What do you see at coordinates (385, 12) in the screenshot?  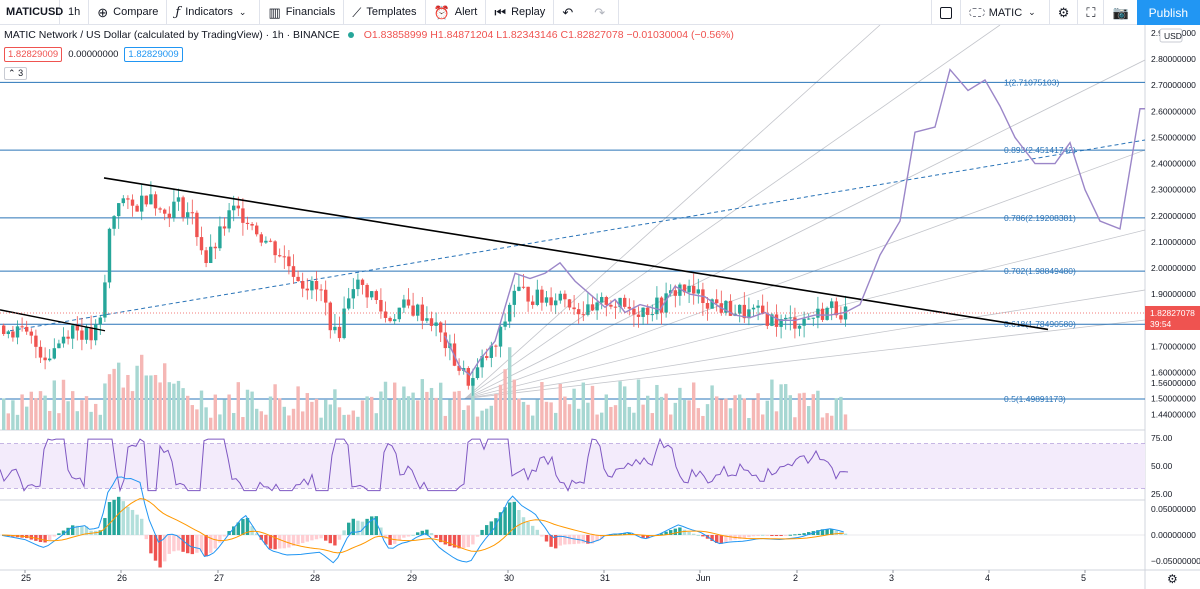 I see `templates-button: ⟋ Templates` at bounding box center [385, 12].